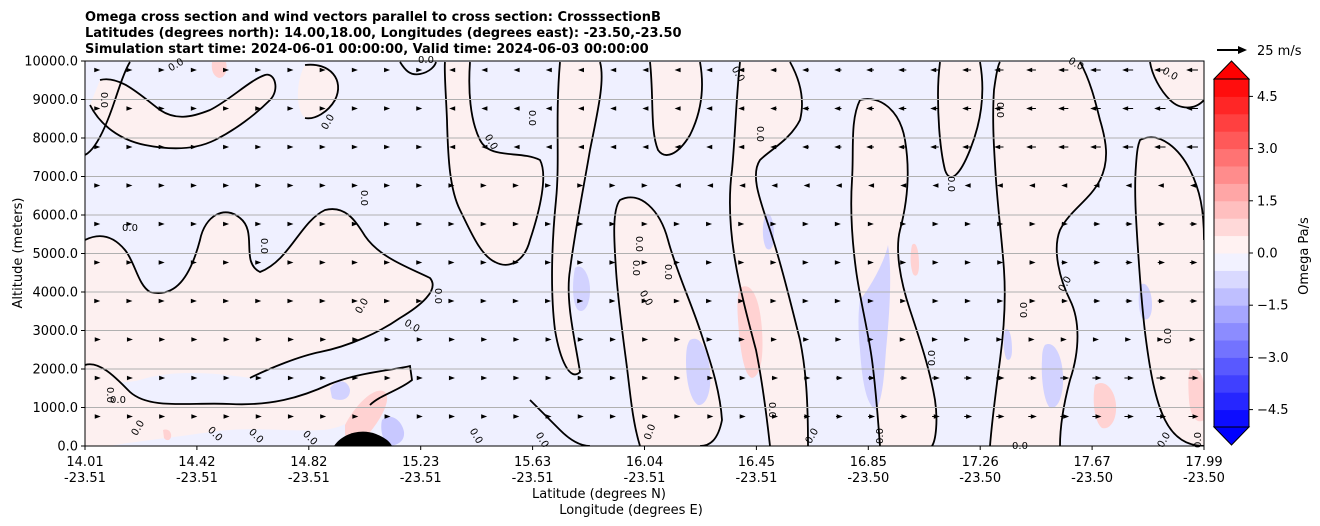  I want to click on y-tick-label: 4000.0, so click(56, 293).